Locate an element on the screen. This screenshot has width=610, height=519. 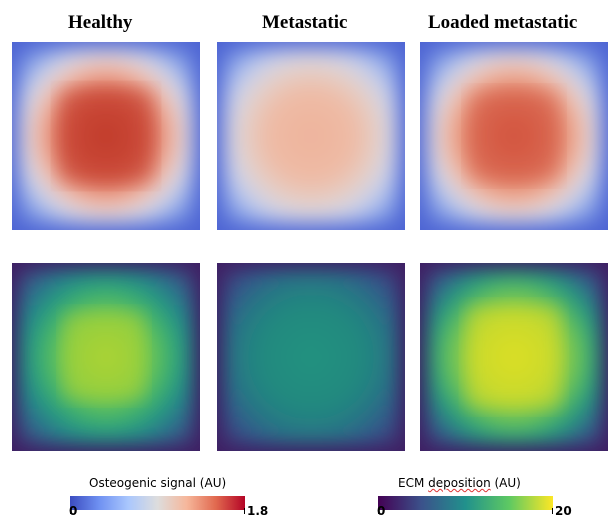
colorbar-ecm is located at coordinates (465, 503).